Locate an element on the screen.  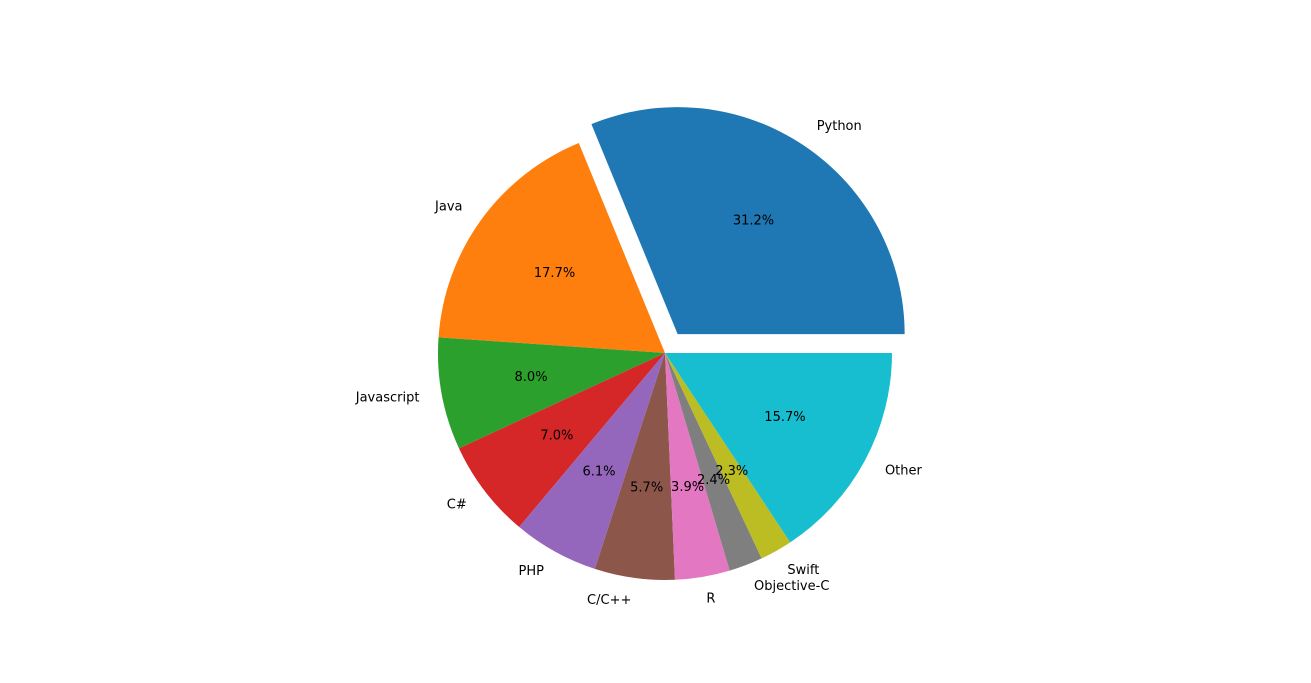
slice-label: Swift is located at coordinates (803, 570).